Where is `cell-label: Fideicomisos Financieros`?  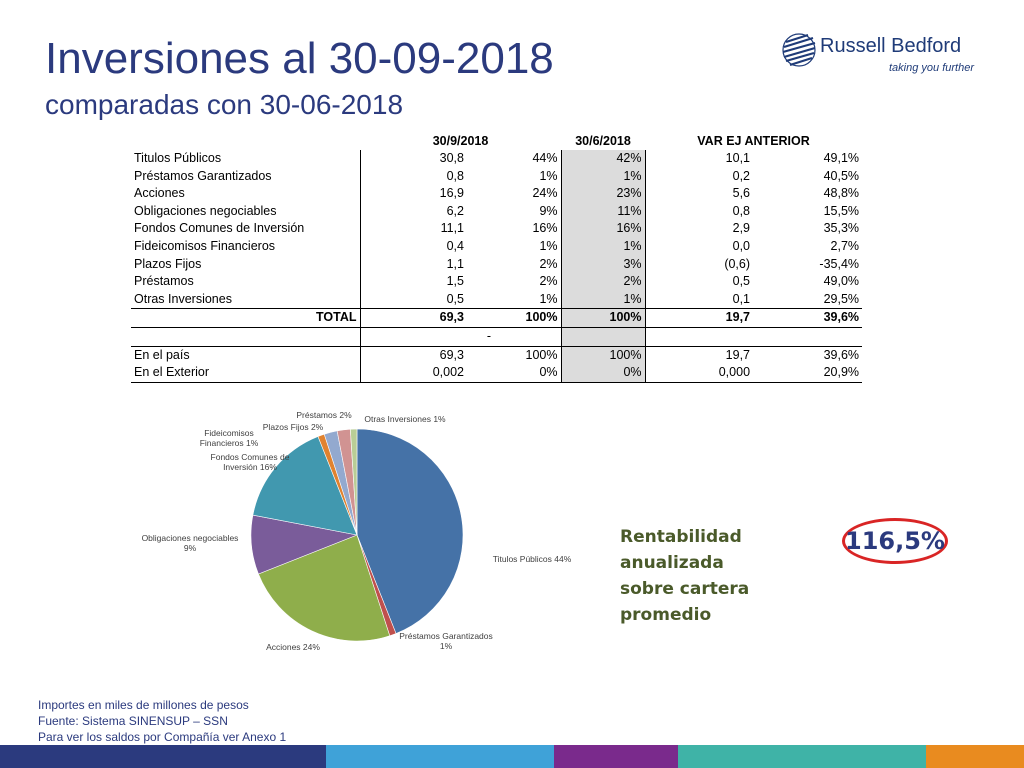
cell-label: Fideicomisos Financieros is located at coordinates (246, 246).